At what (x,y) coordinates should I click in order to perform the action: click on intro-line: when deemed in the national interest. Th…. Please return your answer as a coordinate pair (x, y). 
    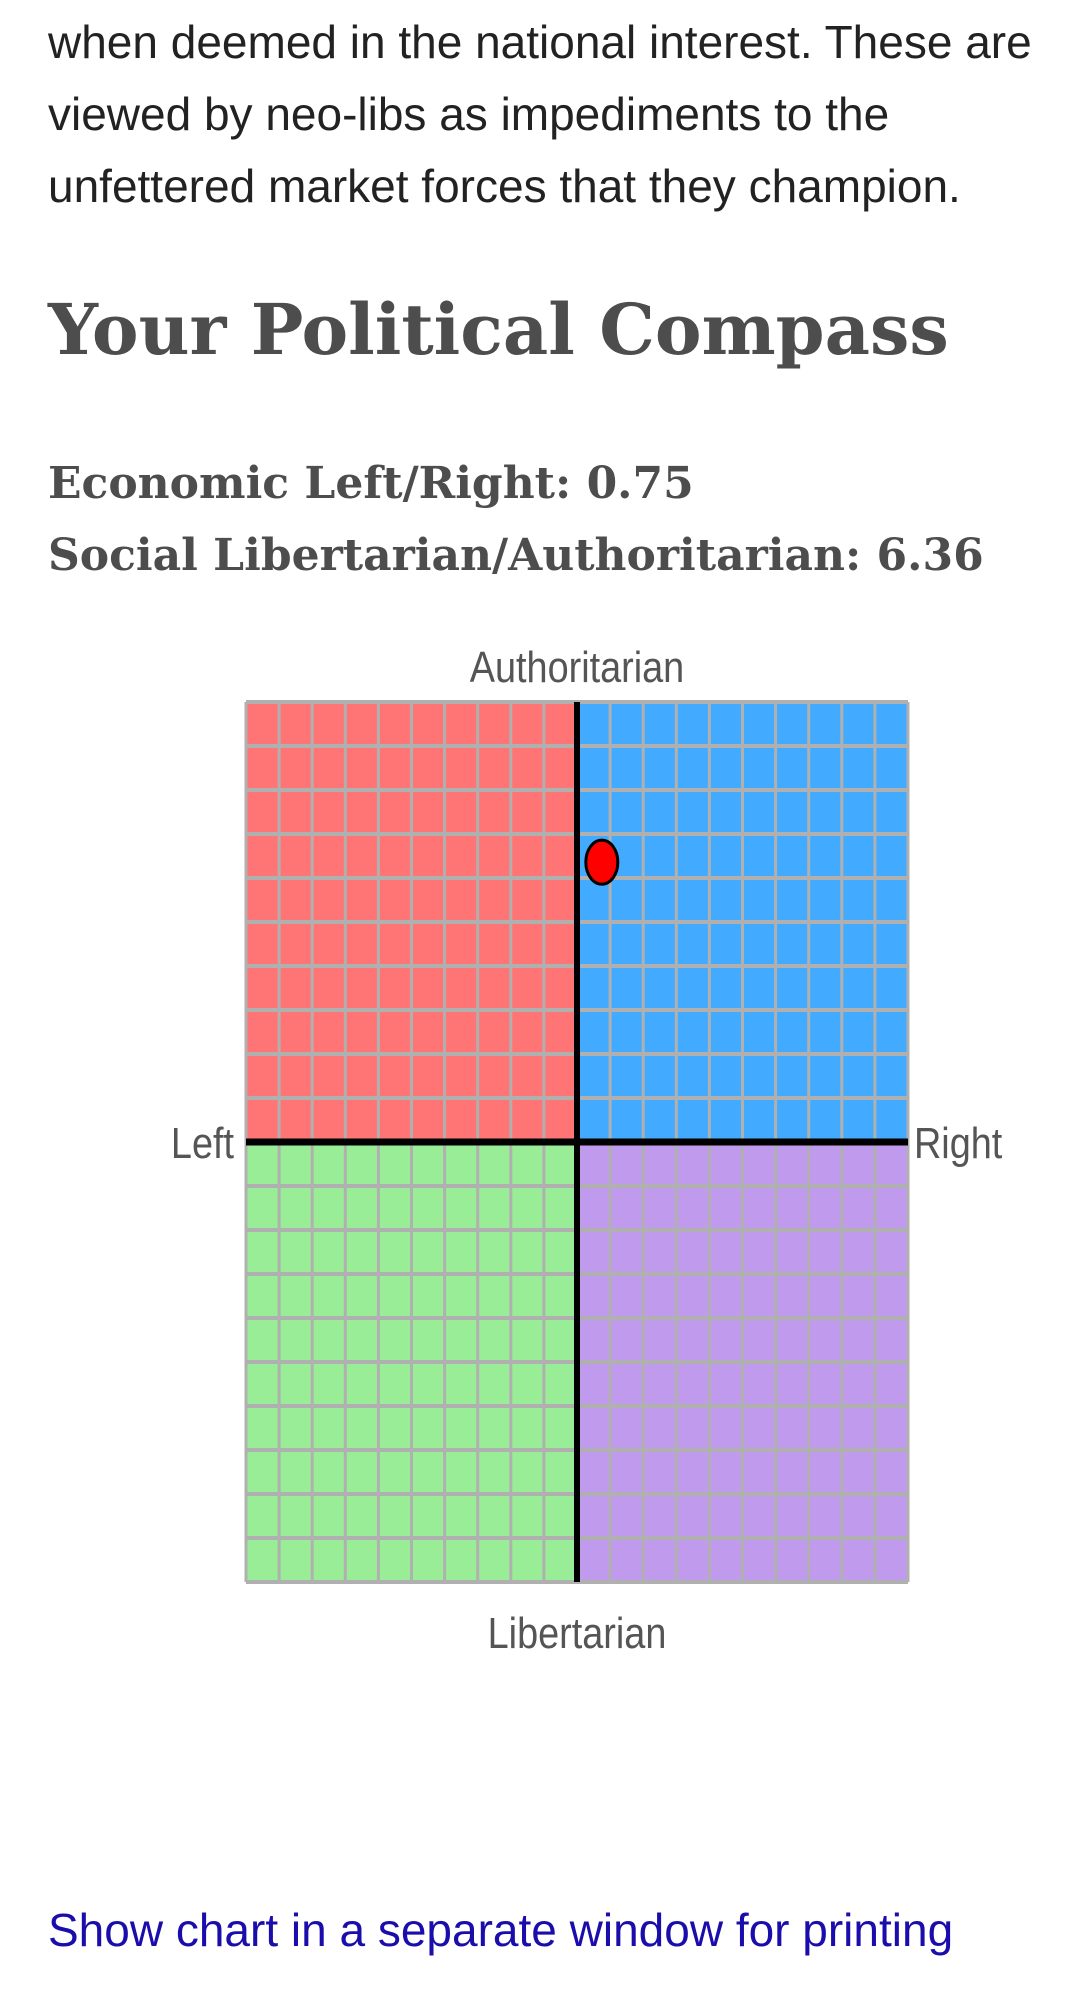
    Looking at the image, I should click on (540, 42).